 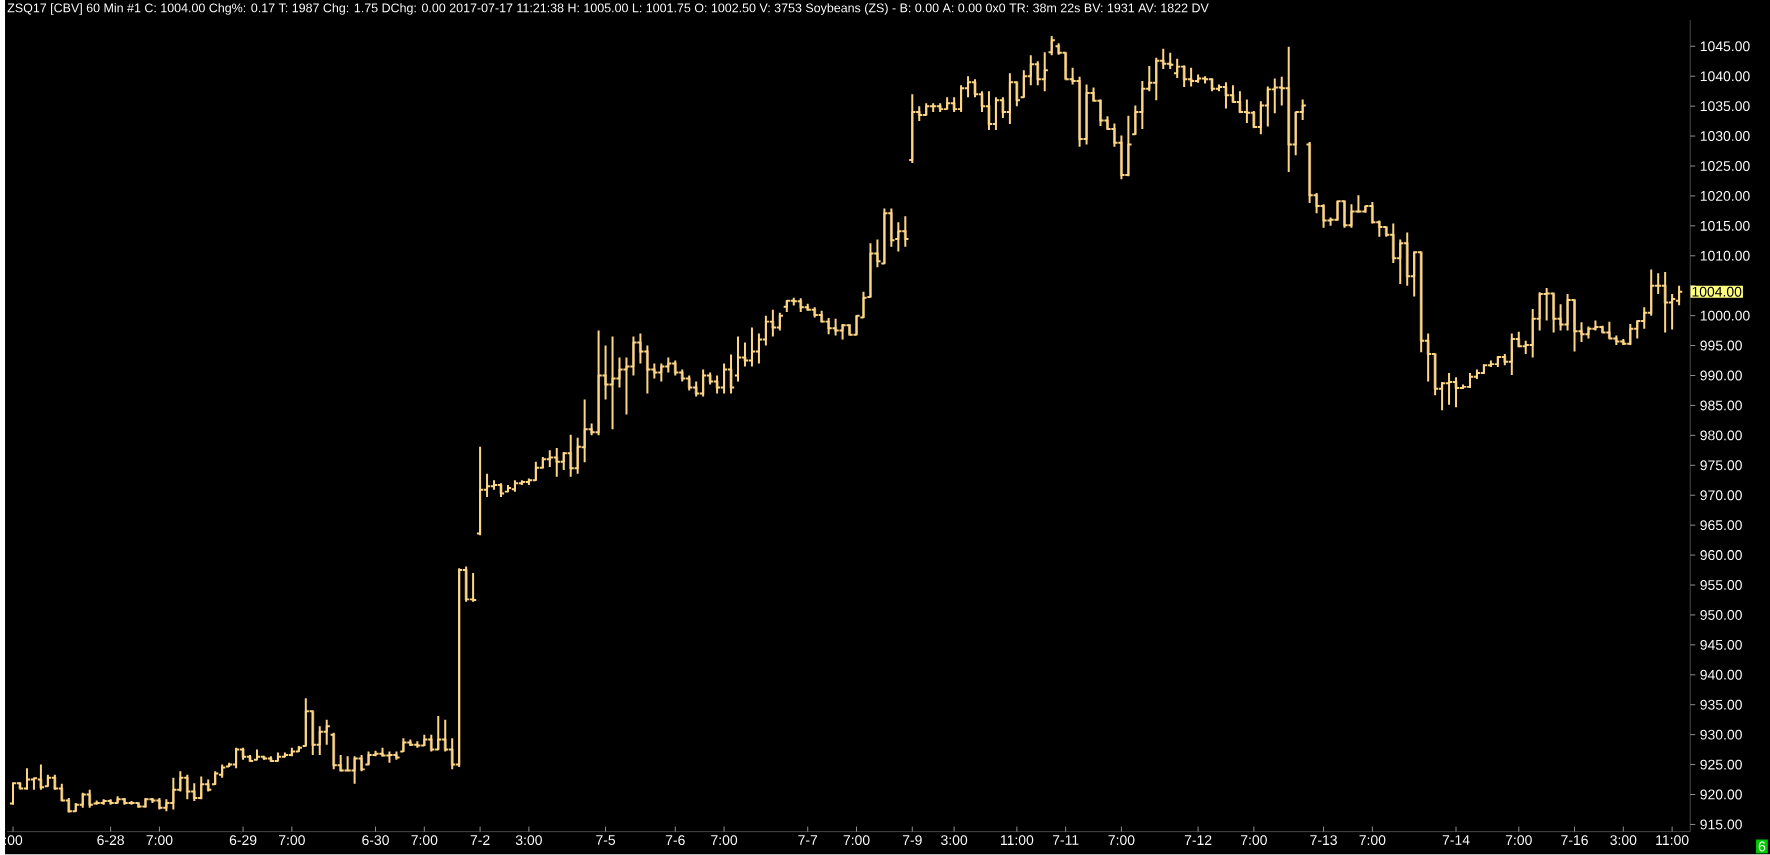 I want to click on y-tick-label: 1035.00, so click(x=1725, y=106).